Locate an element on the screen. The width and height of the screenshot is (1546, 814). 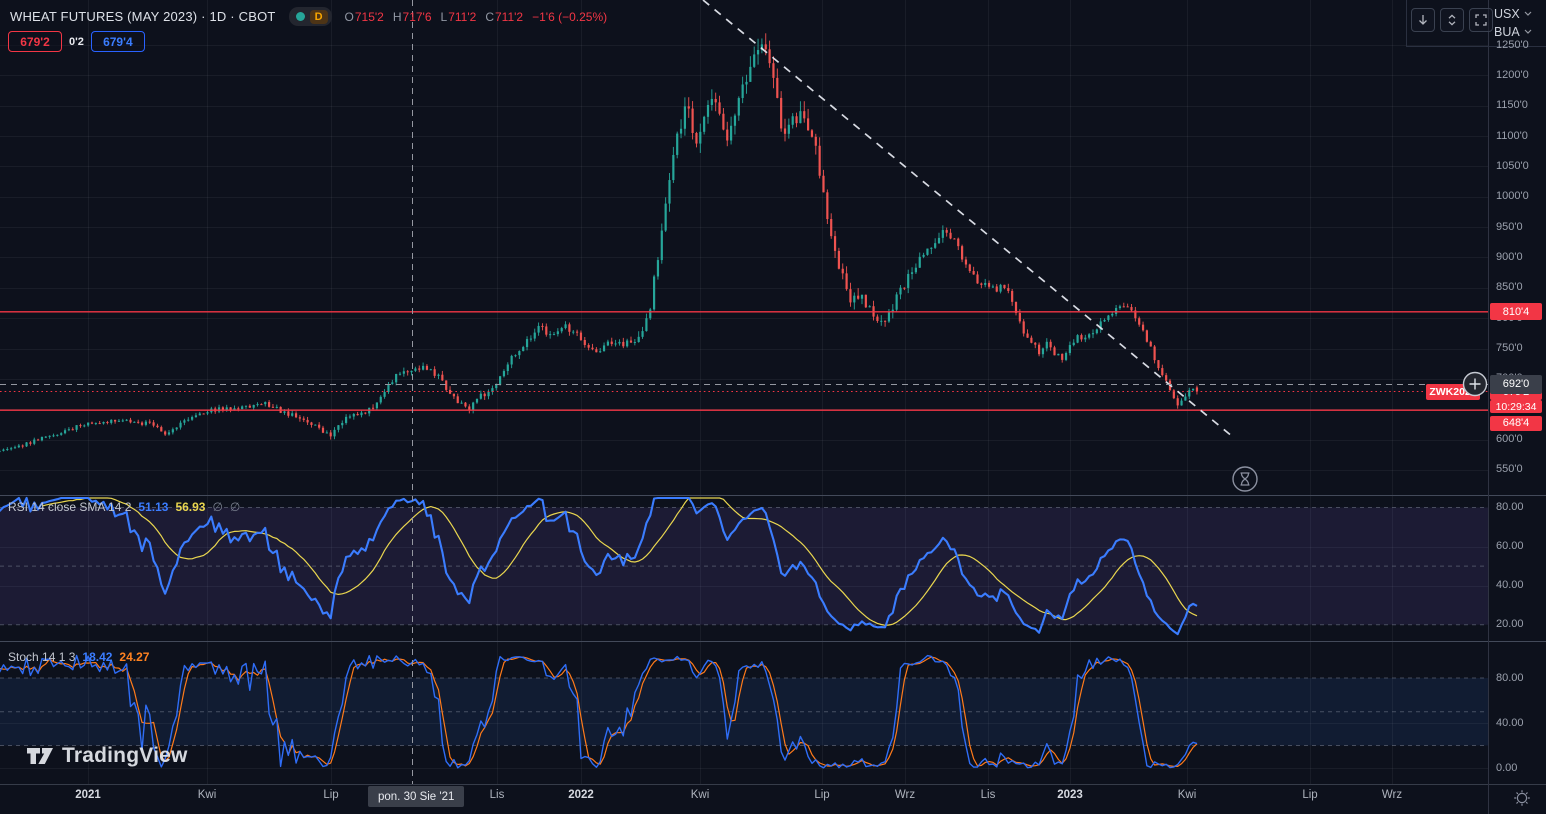
market-status-pill: D is located at coordinates (310, 16).